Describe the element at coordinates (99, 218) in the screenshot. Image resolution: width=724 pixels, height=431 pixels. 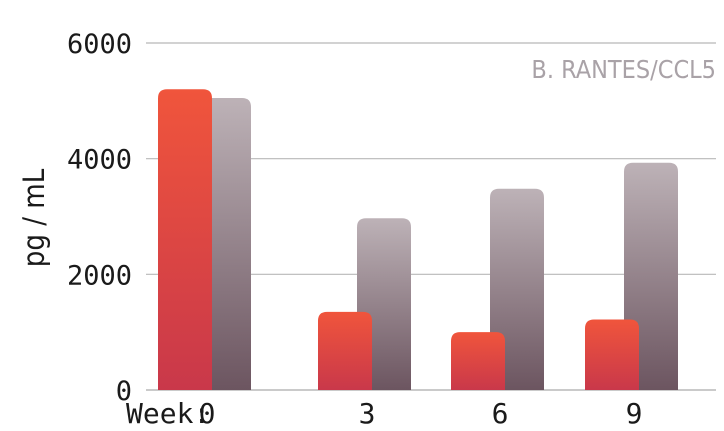
I see `y-tick-labels: 0 2000 4000 6000` at that location.